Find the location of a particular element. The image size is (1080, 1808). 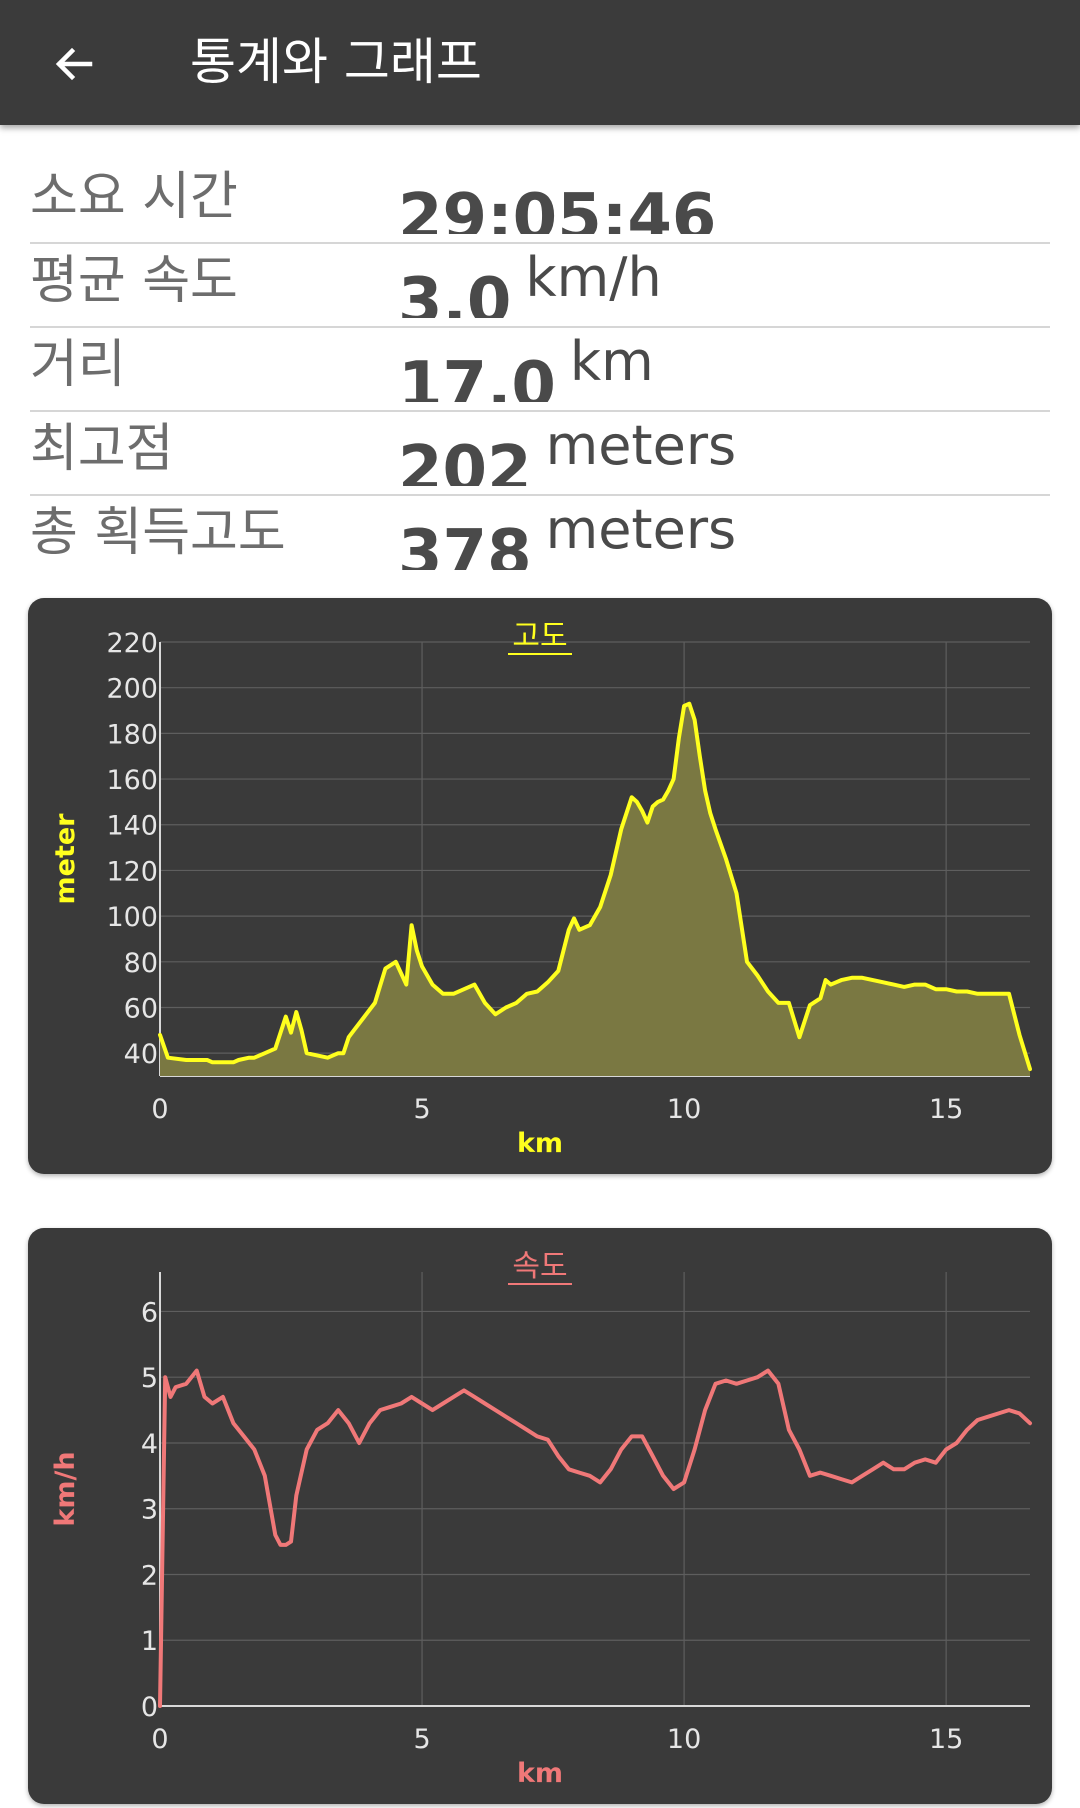

stat-value-wrap: 202 meters is located at coordinates (567, 449).